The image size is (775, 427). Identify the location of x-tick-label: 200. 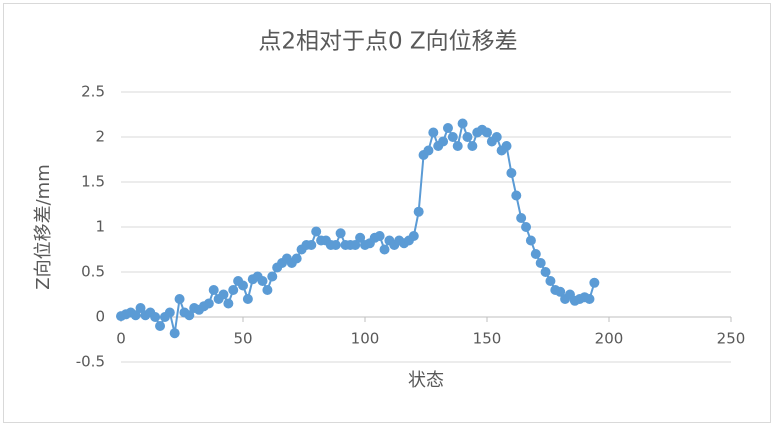
(609, 339).